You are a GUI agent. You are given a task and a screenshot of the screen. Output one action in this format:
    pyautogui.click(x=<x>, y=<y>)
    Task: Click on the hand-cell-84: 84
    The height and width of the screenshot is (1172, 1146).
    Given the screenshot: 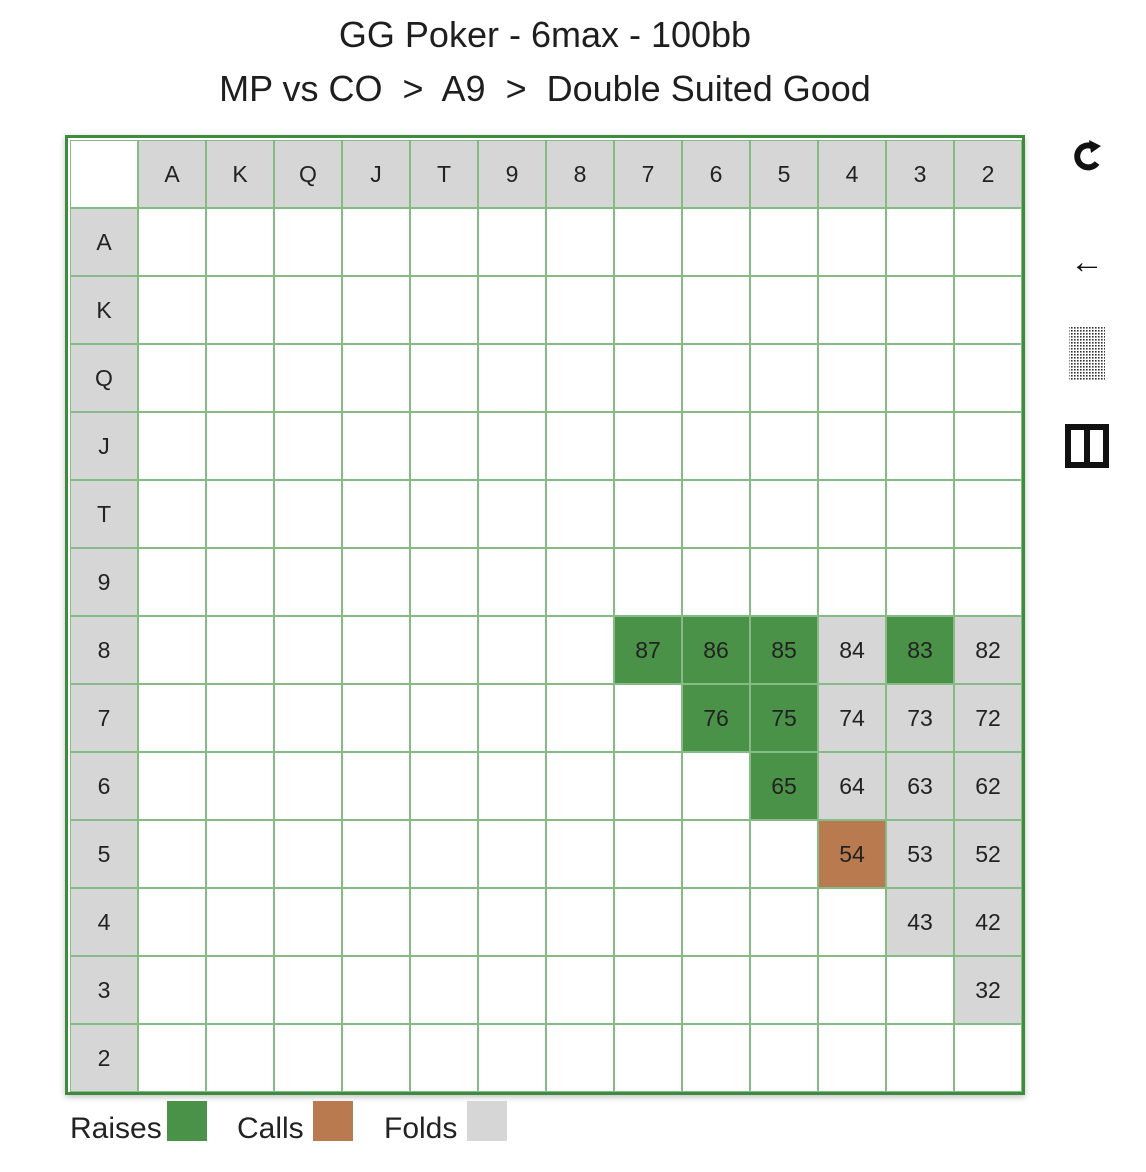 What is the action you would take?
    pyautogui.click(x=852, y=650)
    